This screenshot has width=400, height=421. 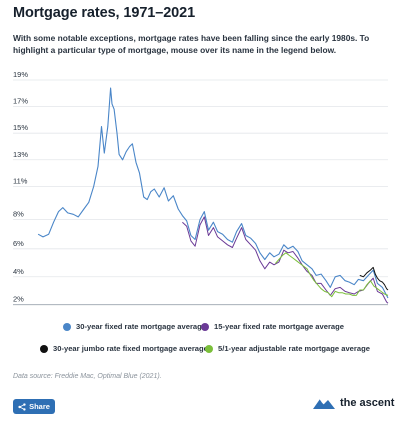 I want to click on y-tick-label: 8%, so click(x=18, y=214).